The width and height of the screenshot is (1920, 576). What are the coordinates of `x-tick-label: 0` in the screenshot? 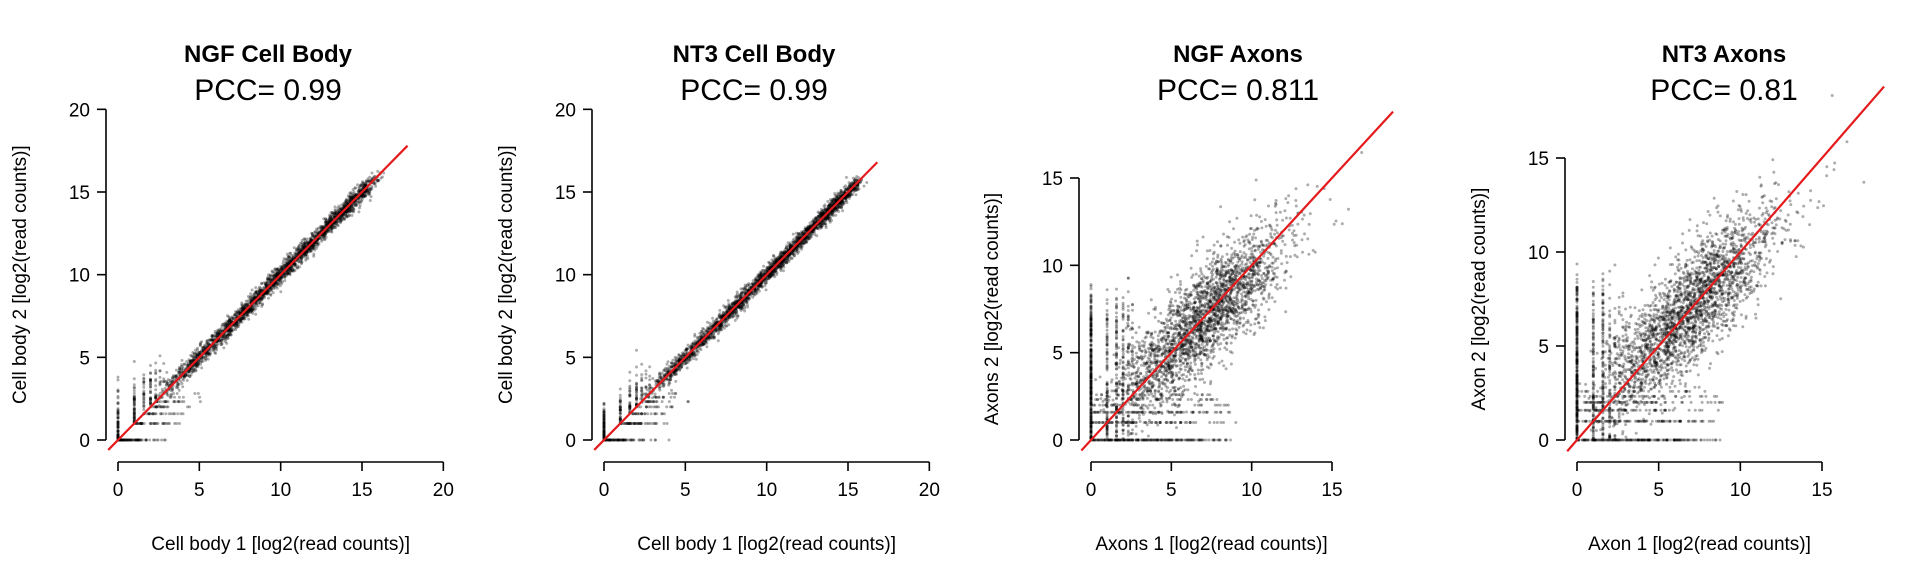 It's located at (118, 490).